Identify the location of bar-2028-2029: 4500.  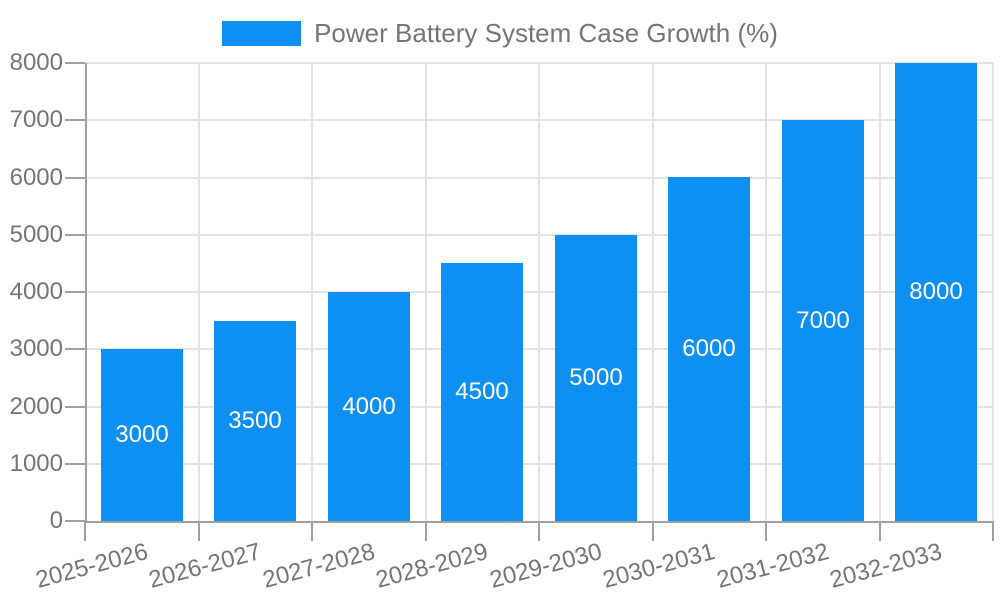
(482, 392).